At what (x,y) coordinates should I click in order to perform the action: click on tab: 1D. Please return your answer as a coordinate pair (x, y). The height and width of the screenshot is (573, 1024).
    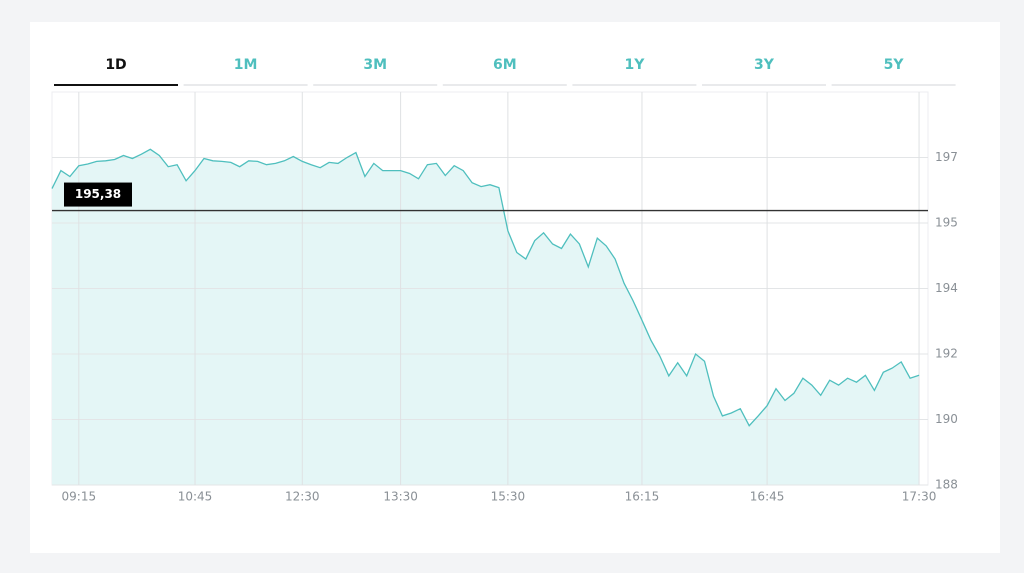
    Looking at the image, I should click on (115, 65).